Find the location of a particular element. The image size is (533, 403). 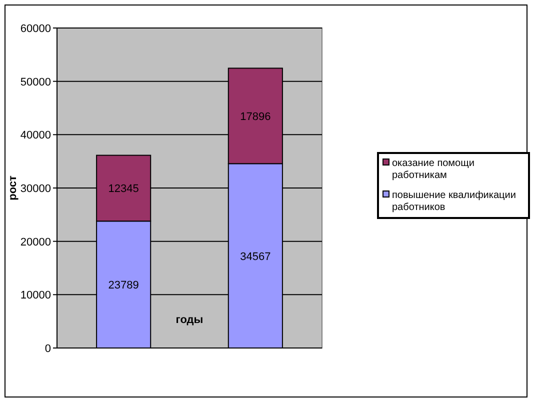

legend-label: повышение квалификации работников is located at coordinates (454, 201).